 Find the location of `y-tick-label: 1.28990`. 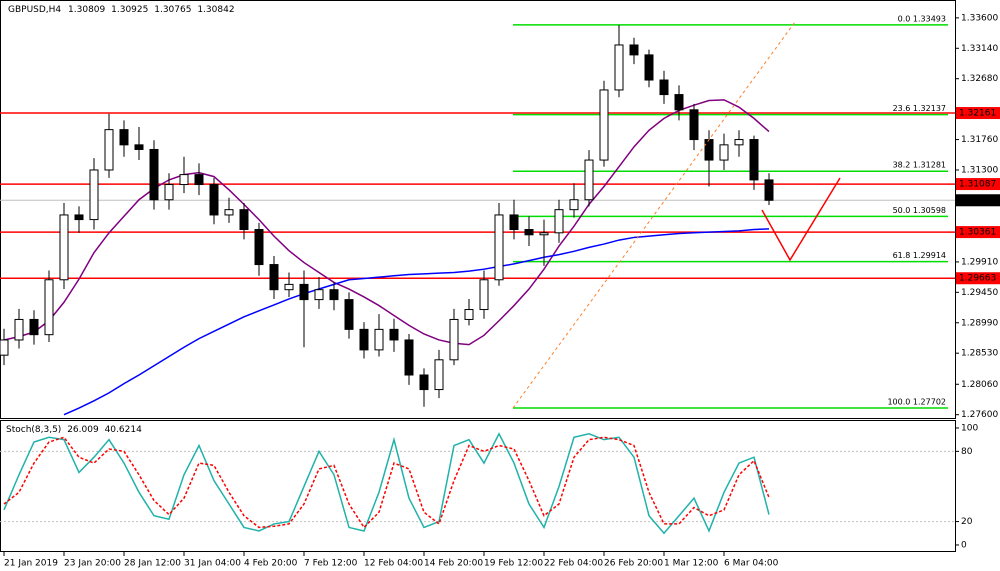

y-tick-label: 1.28990 is located at coordinates (979, 323).